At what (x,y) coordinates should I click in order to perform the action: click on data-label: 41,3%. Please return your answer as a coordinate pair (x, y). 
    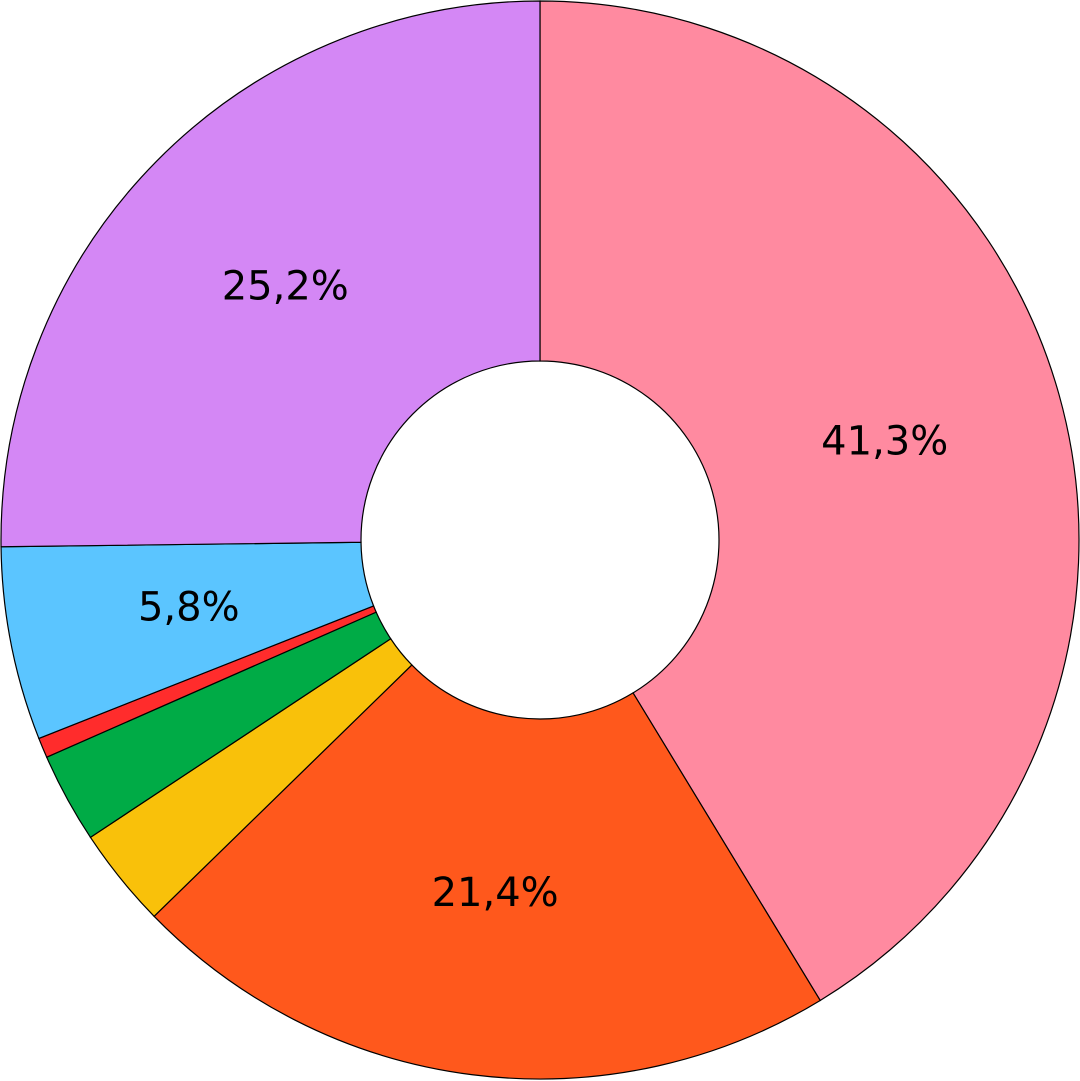
    Looking at the image, I should click on (884, 441).